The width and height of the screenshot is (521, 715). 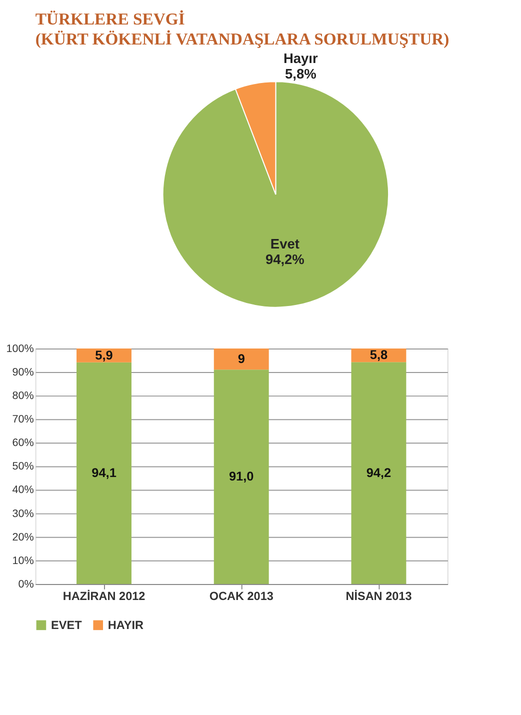 What do you see at coordinates (23, 537) in the screenshot?
I see `y-tick-label: 20%` at bounding box center [23, 537].